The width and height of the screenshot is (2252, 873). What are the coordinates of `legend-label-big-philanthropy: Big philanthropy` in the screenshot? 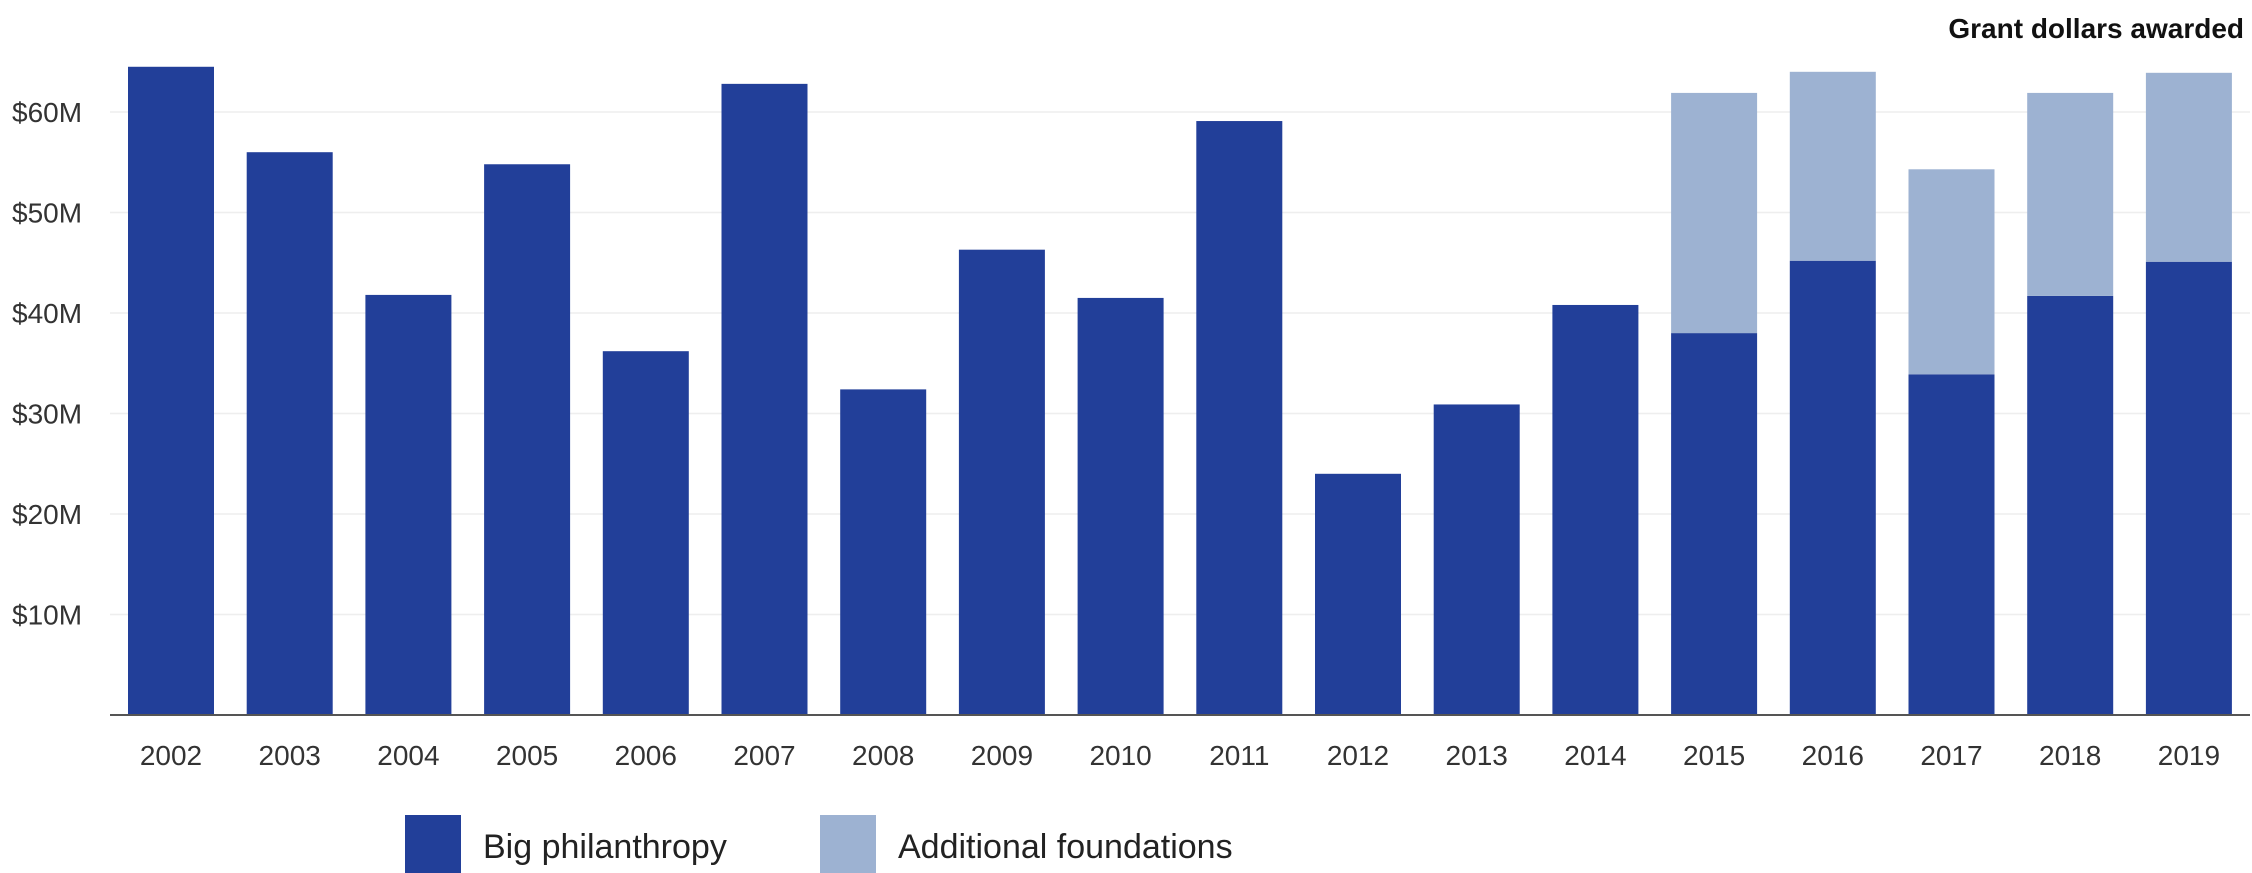 It's located at (605, 847).